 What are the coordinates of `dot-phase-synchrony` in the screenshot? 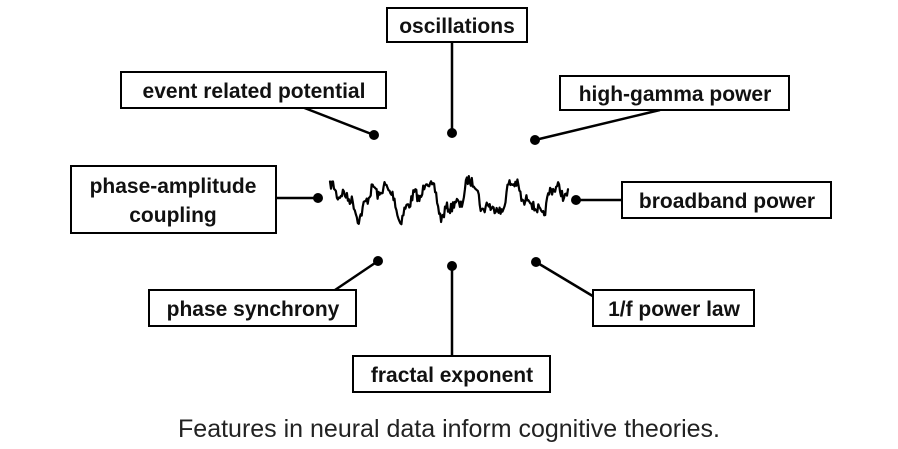 It's located at (378, 261).